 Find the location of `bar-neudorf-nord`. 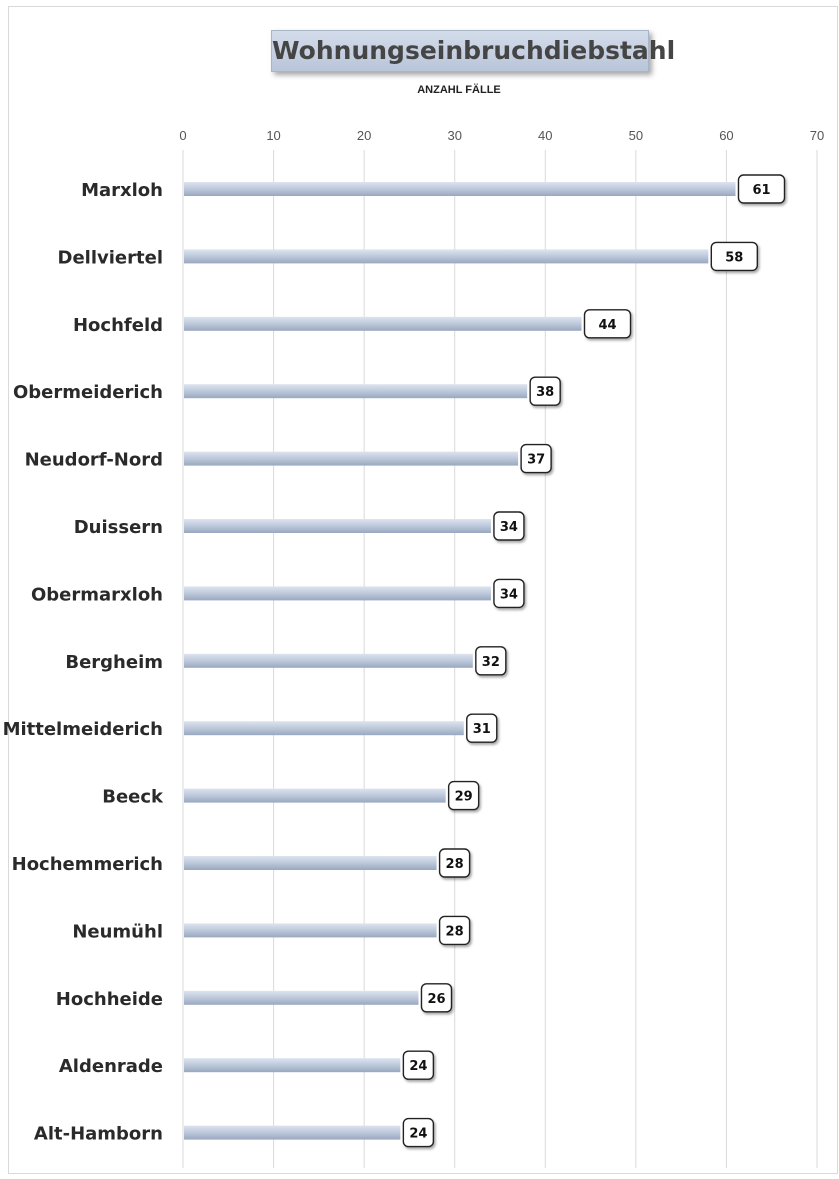

bar-neudorf-nord is located at coordinates (351, 458).